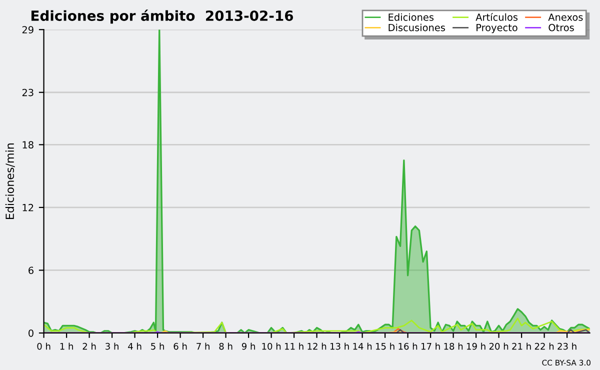 This screenshot has width=600, height=370. Describe the element at coordinates (565, 17) in the screenshot. I see `legend-label: Anexos` at that location.